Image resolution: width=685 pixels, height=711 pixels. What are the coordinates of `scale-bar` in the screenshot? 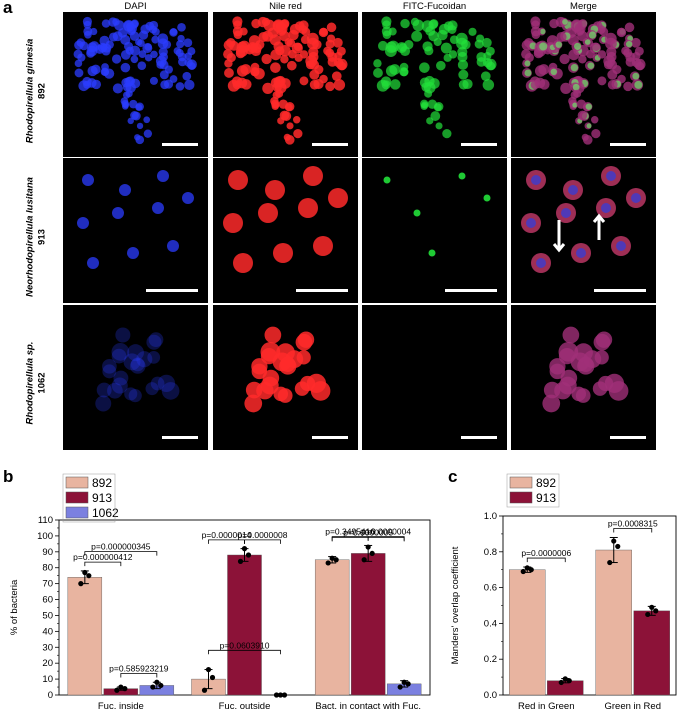 It's located at (180, 437).